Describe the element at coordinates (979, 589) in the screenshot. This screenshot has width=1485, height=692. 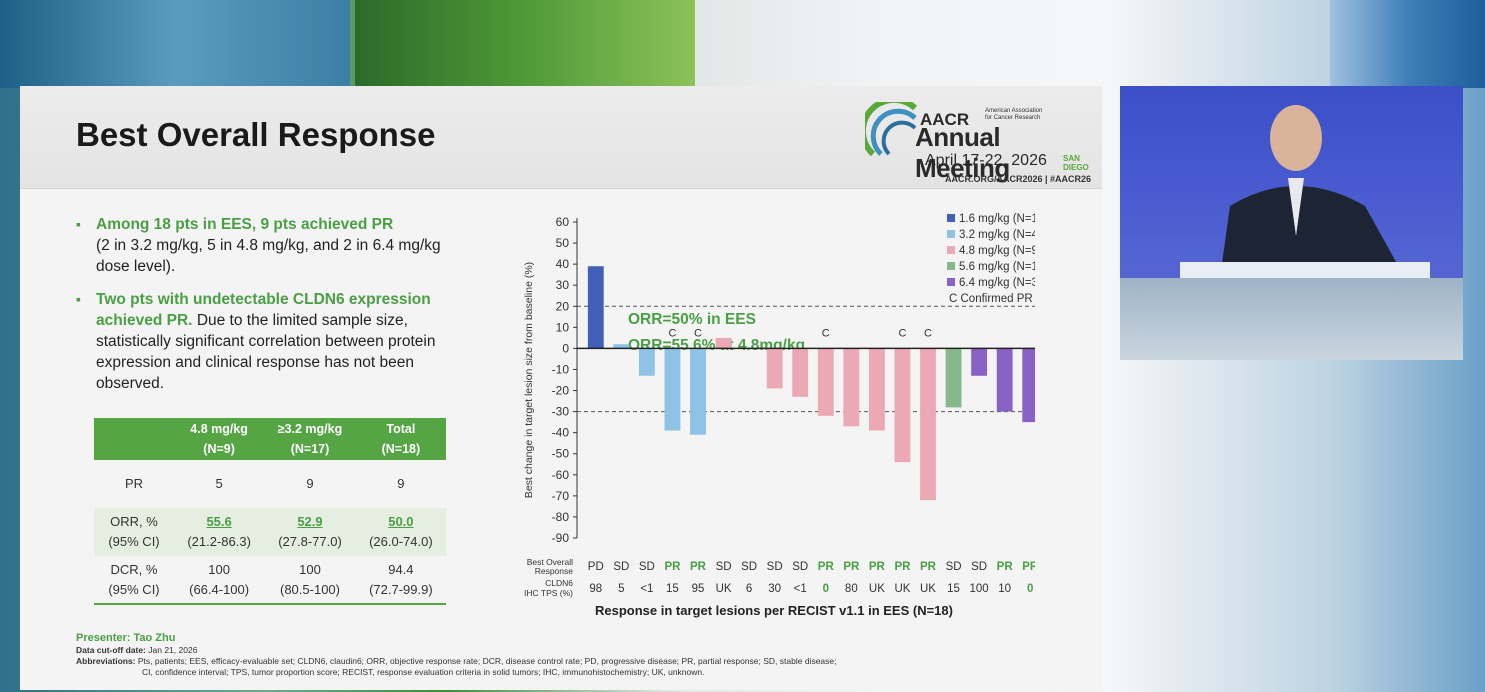
I see `tps-label: 100` at that location.